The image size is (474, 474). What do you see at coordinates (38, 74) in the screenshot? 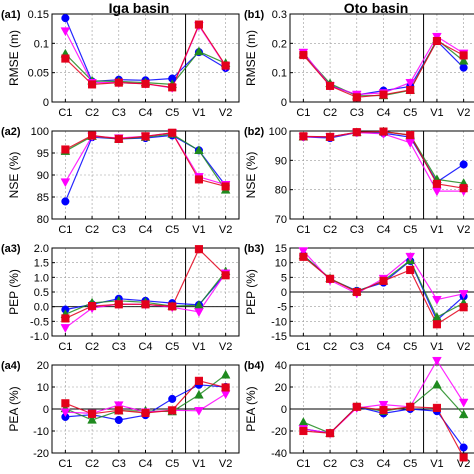
I see `y-tick-label: 0.05` at bounding box center [38, 74].